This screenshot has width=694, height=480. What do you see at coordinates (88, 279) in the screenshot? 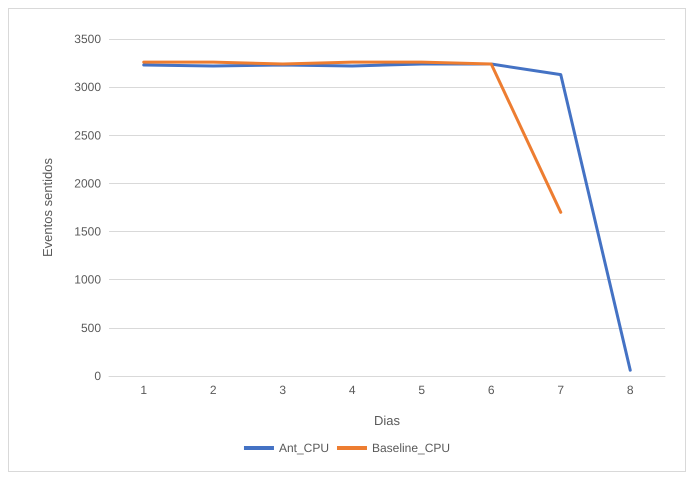
I see `y-tick-label: 1000` at bounding box center [88, 279].